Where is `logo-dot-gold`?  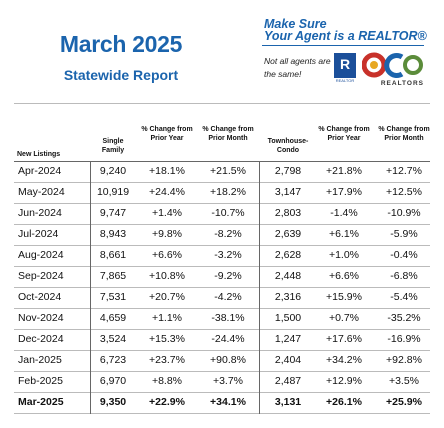 logo-dot-gold is located at coordinates (374, 65).